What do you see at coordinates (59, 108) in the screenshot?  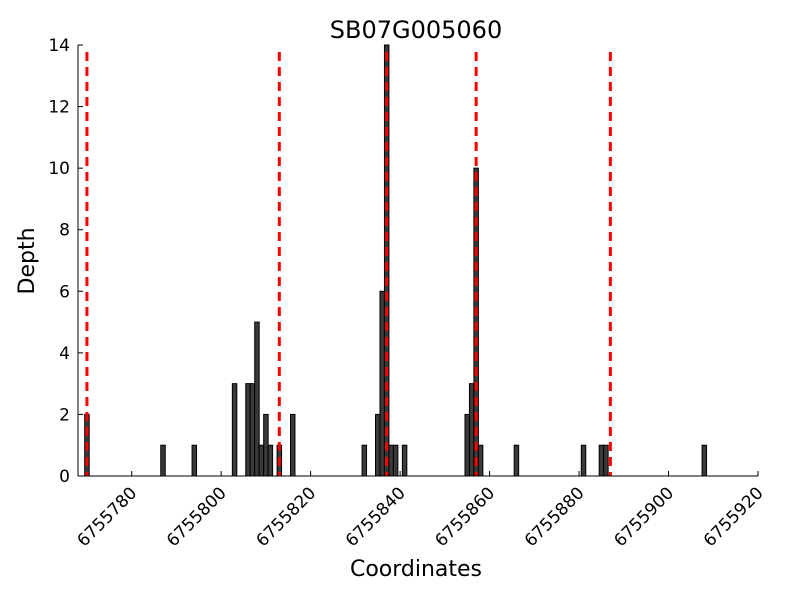 I see `y-tick-label: 12` at bounding box center [59, 108].